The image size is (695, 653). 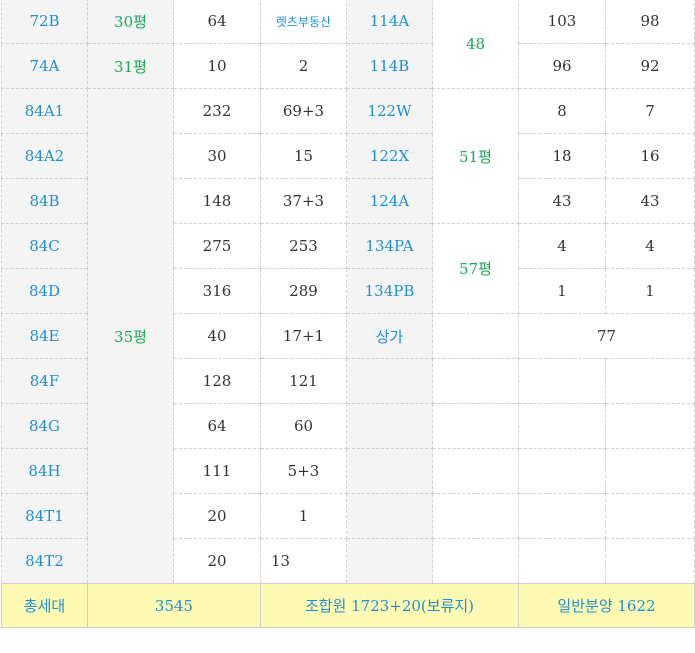 I want to click on general-units-cell: 92, so click(x=650, y=66).